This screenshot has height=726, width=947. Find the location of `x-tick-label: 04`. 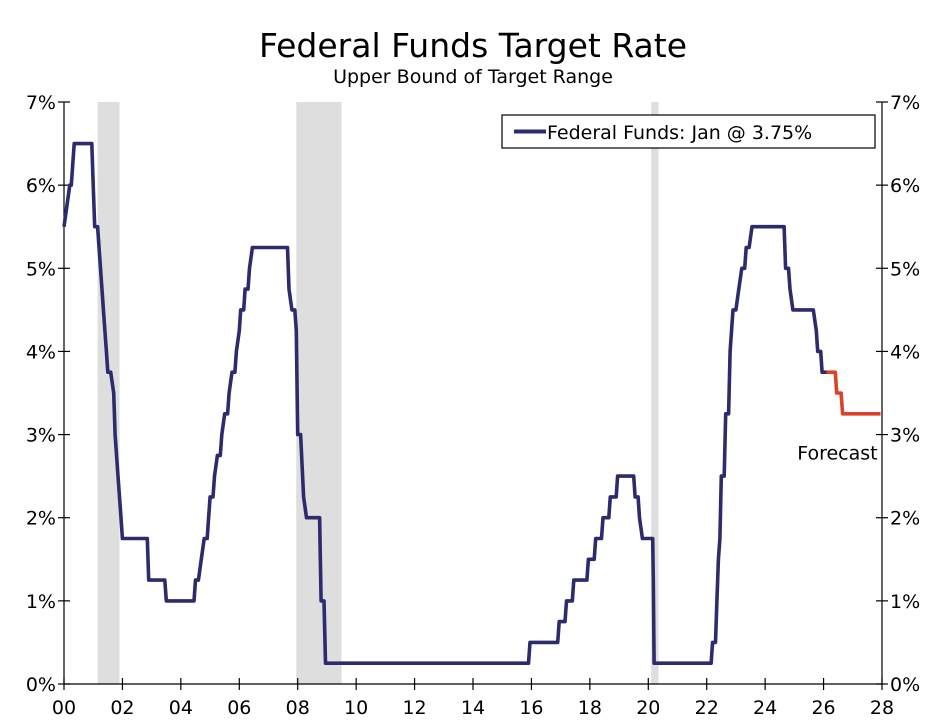

x-tick-label: 04 is located at coordinates (181, 708).